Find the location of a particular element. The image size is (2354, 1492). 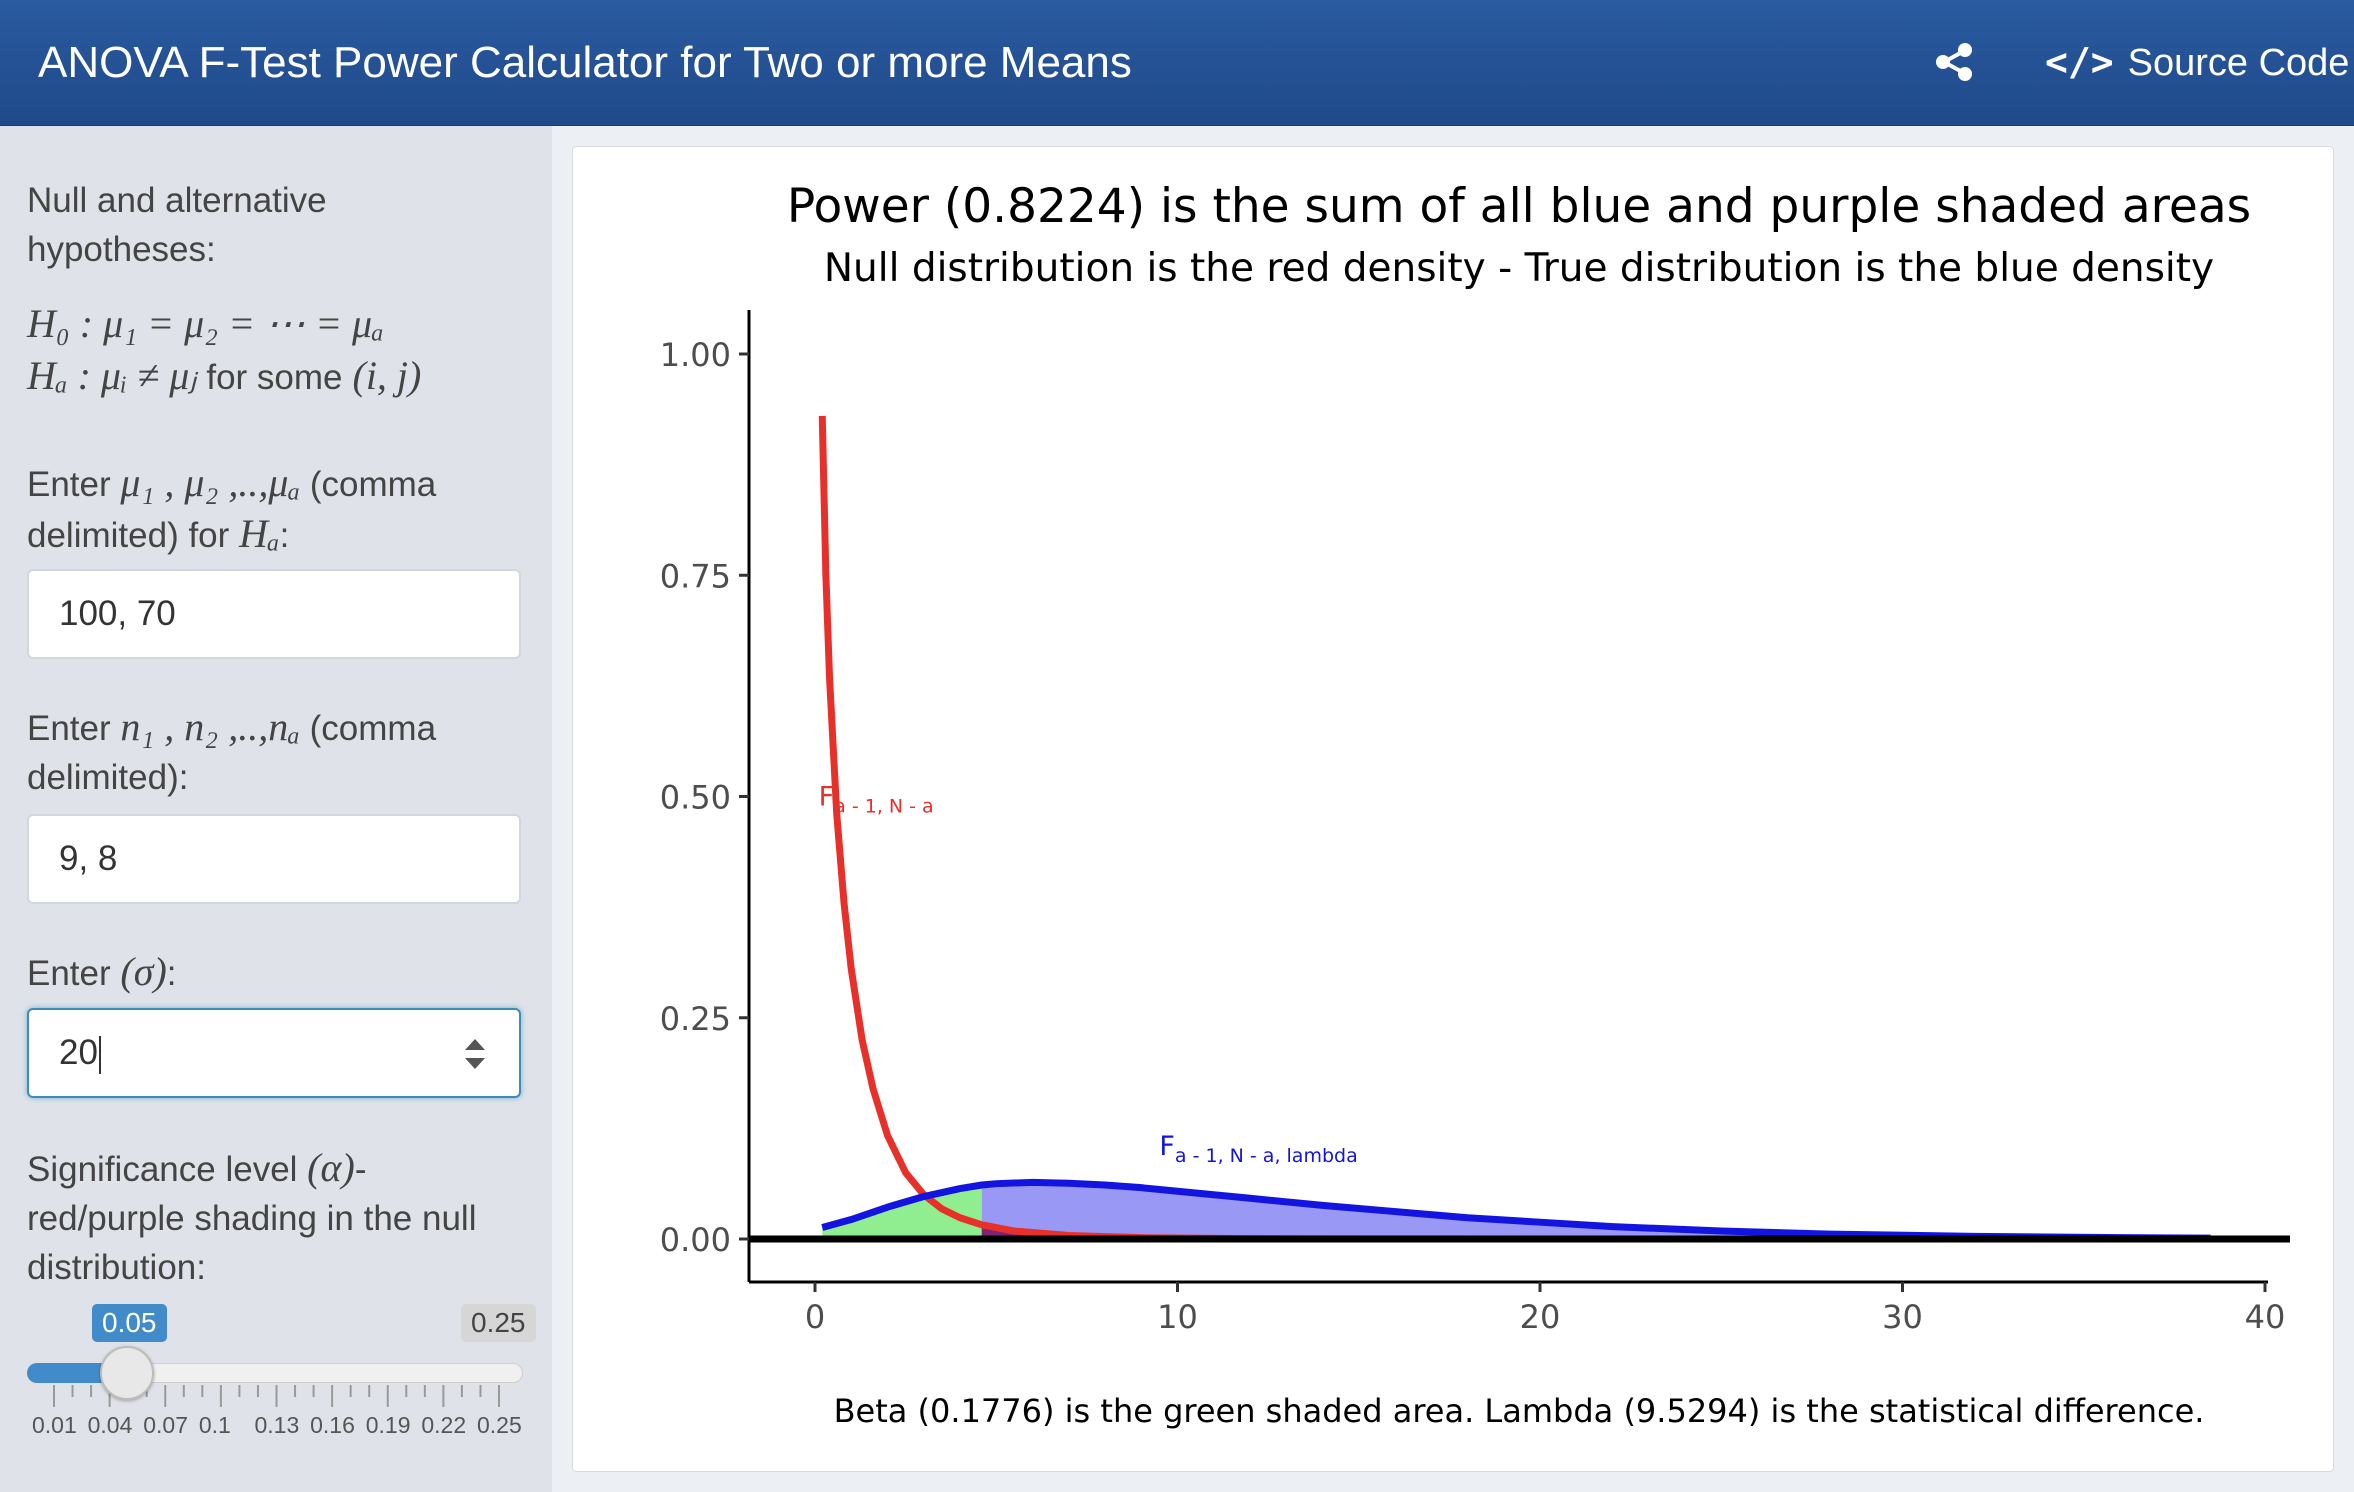

sigma-label: Enter (σ): is located at coordinates (272, 972).